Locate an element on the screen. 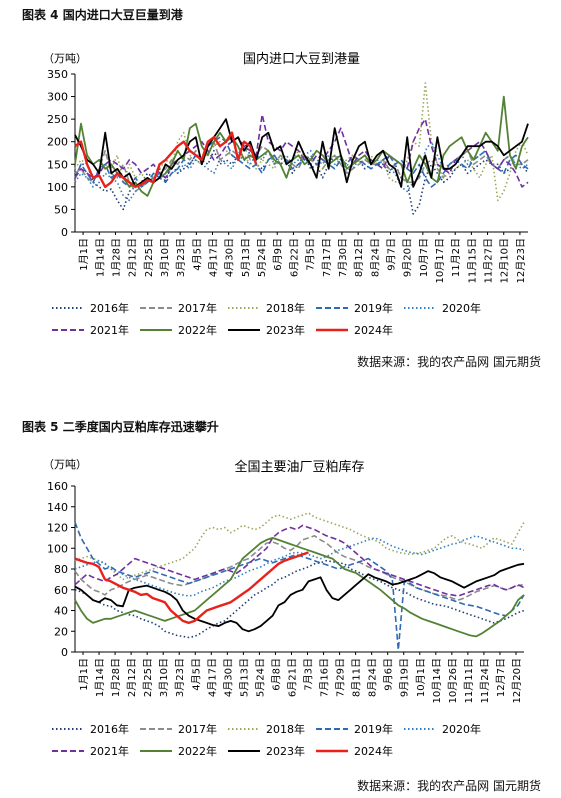 The image size is (561, 798). x-tick-label: 7月17日 is located at coordinates (327, 257).